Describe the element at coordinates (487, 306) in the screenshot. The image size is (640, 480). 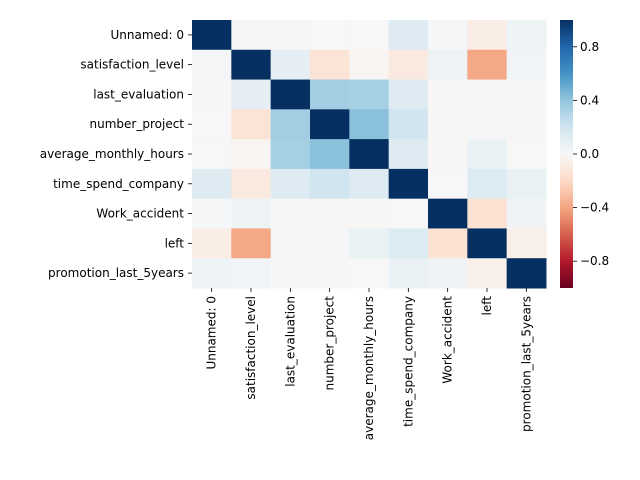
I see `x-tick-label: left` at that location.